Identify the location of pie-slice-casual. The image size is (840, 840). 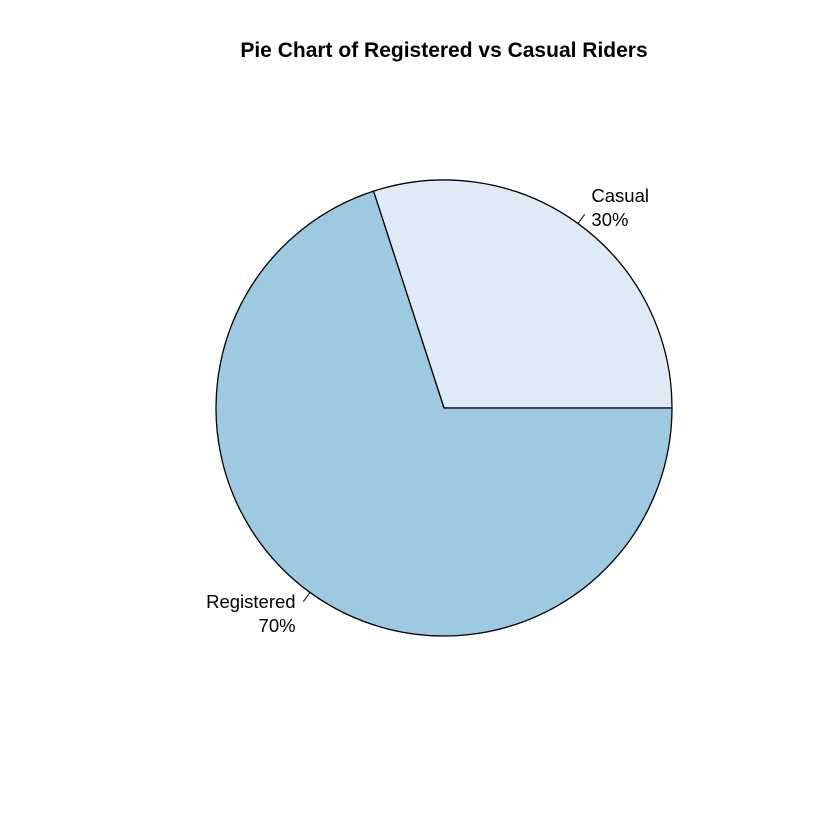
(522, 294).